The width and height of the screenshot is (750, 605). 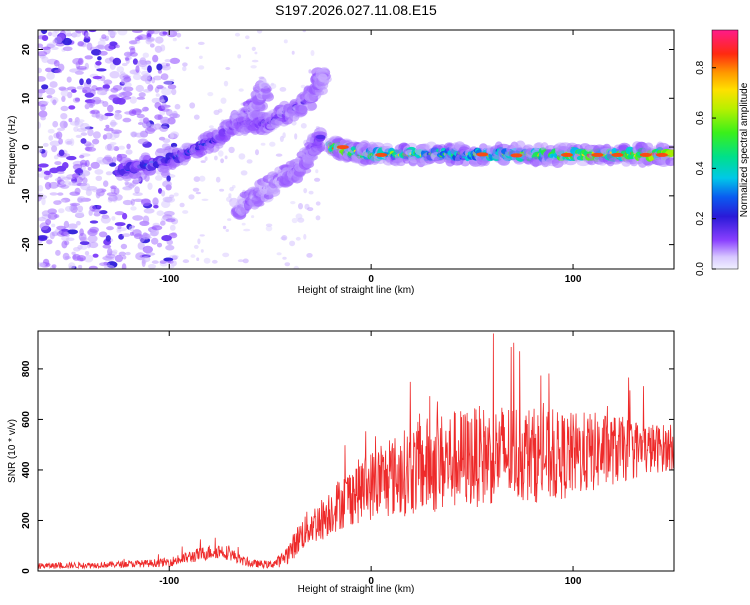 What do you see at coordinates (26, 368) in the screenshot?
I see `snr-y-tick-label: 800` at bounding box center [26, 368].